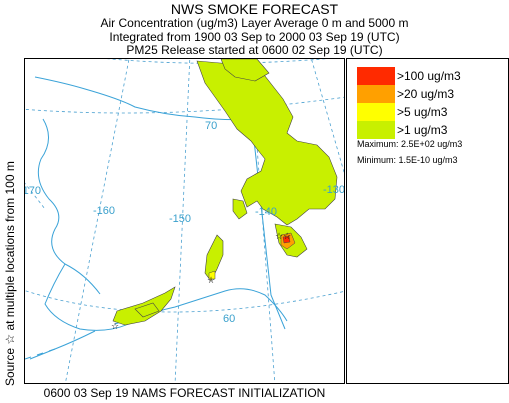 The height and width of the screenshot is (403, 509). What do you see at coordinates (240, 209) in the screenshot?
I see `smoke-plume-mid` at bounding box center [240, 209].